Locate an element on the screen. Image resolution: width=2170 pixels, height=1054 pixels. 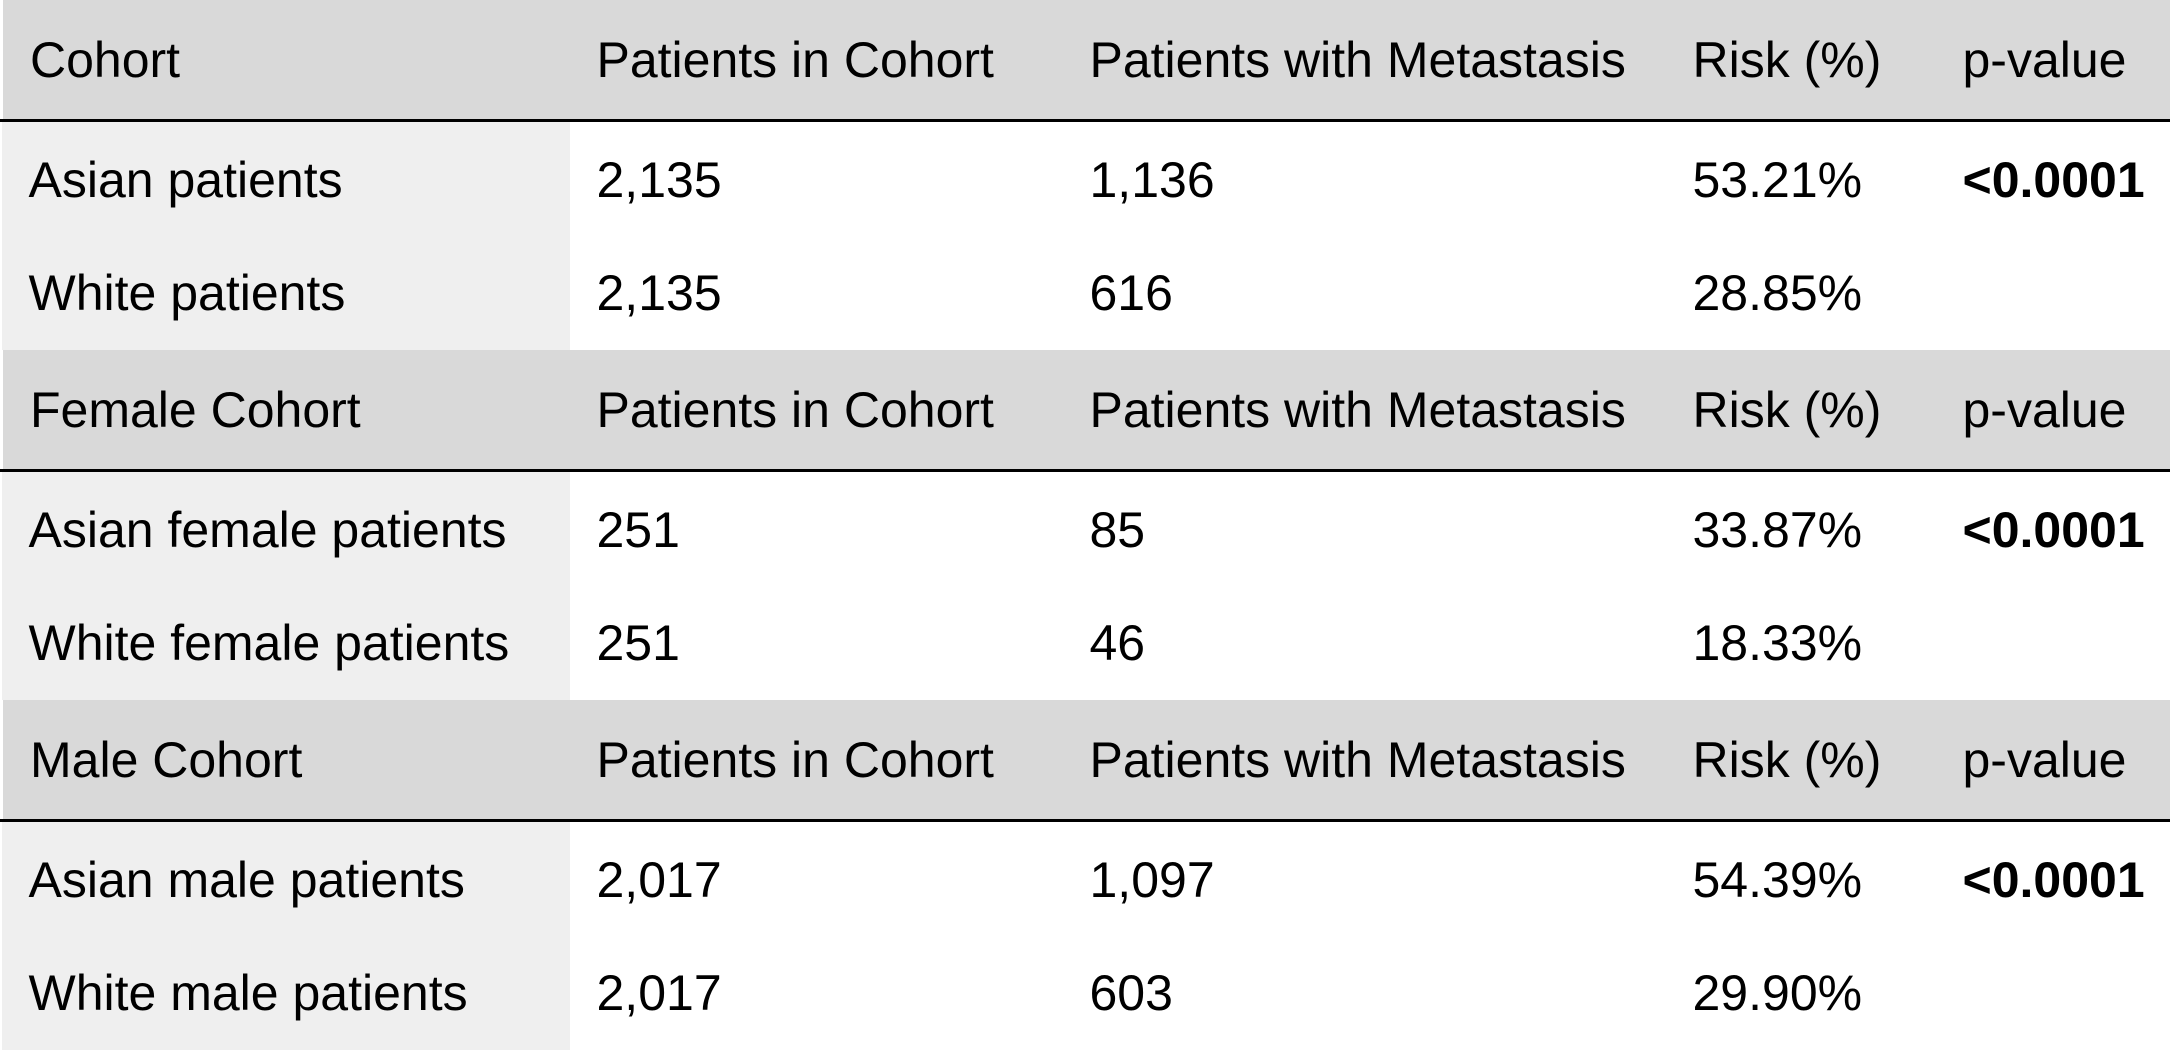
header-cohort: Female Cohort is located at coordinates (285, 411).